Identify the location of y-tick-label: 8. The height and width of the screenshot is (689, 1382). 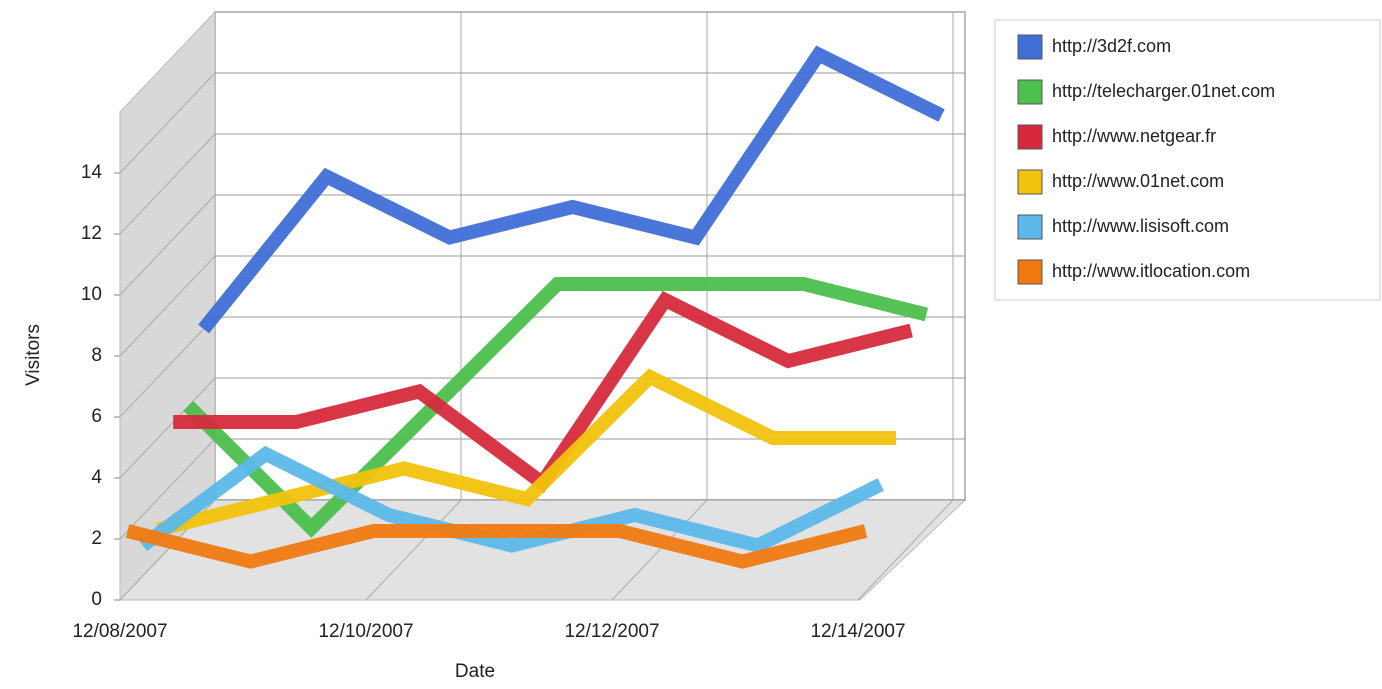
(96, 355).